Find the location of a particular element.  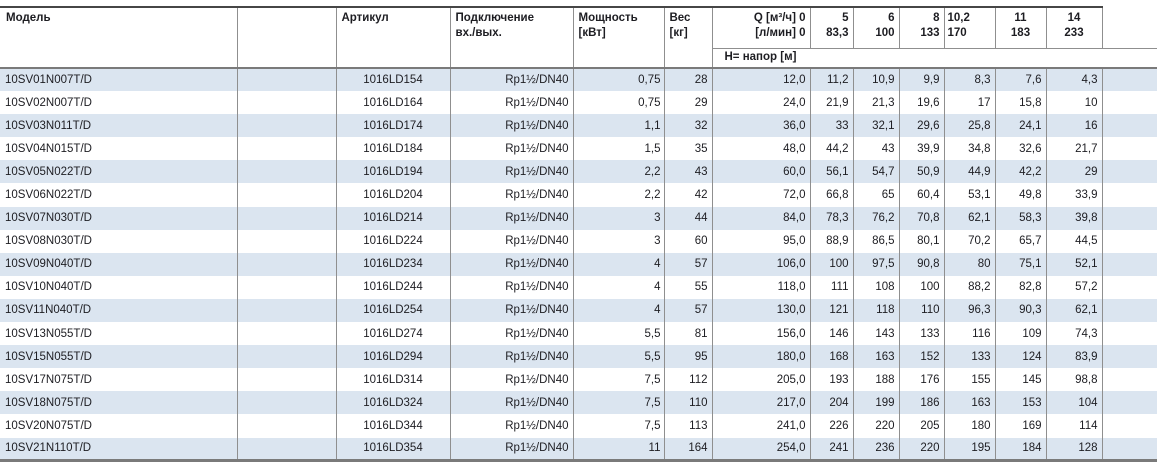

cell-head-1: 56,1 is located at coordinates (832, 172).